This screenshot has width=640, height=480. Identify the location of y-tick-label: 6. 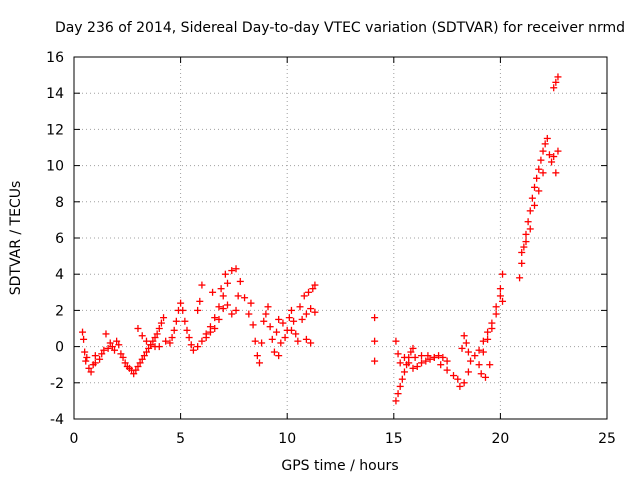
(59, 239).